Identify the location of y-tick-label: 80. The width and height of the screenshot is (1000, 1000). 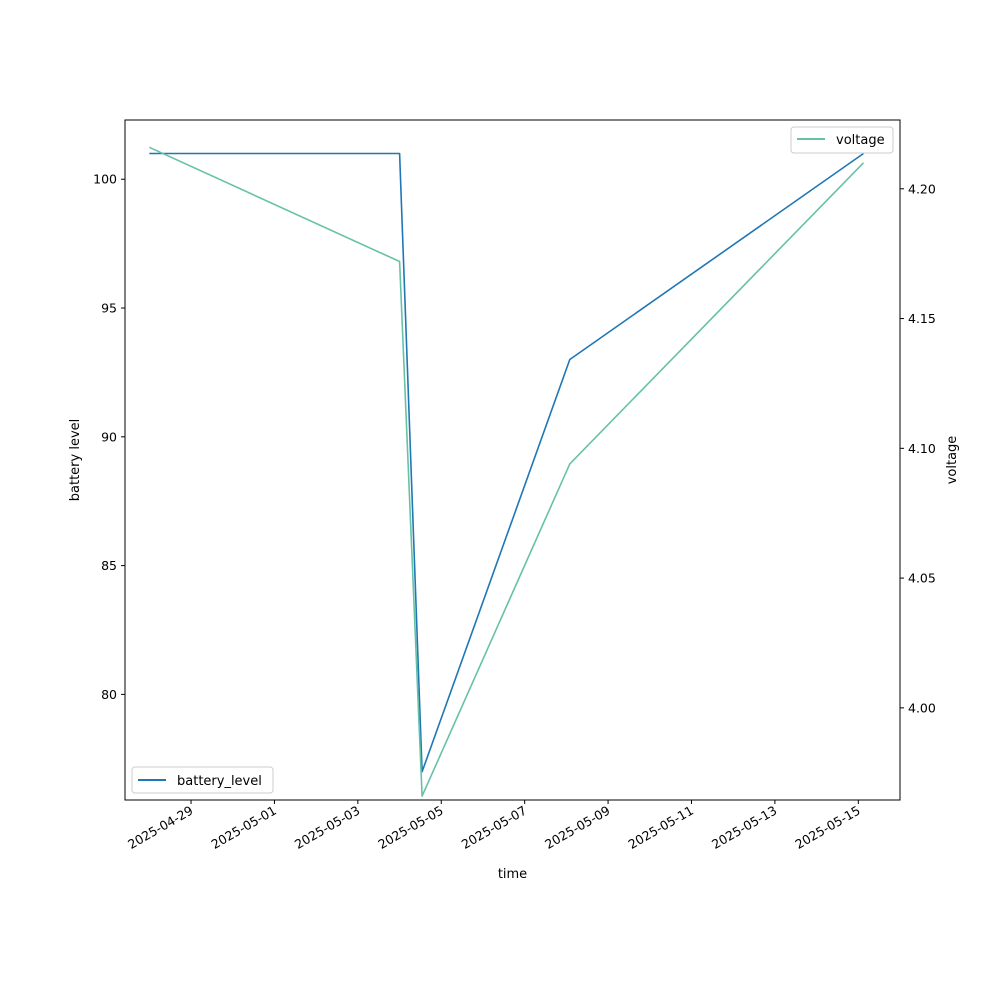
(109, 694).